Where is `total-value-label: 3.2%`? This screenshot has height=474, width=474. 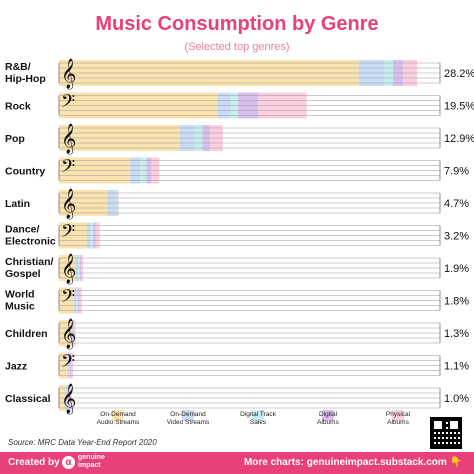 total-value-label: 3.2% is located at coordinates (456, 237).